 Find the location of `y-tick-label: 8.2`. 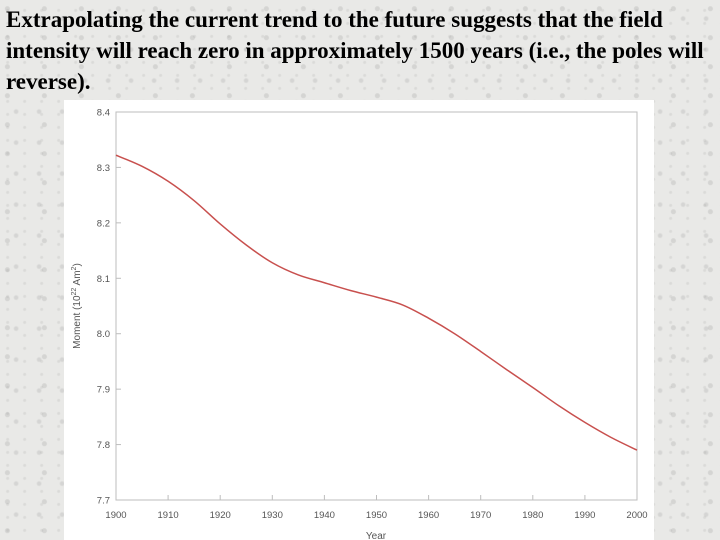

y-tick-label: 8.2 is located at coordinates (103, 223).